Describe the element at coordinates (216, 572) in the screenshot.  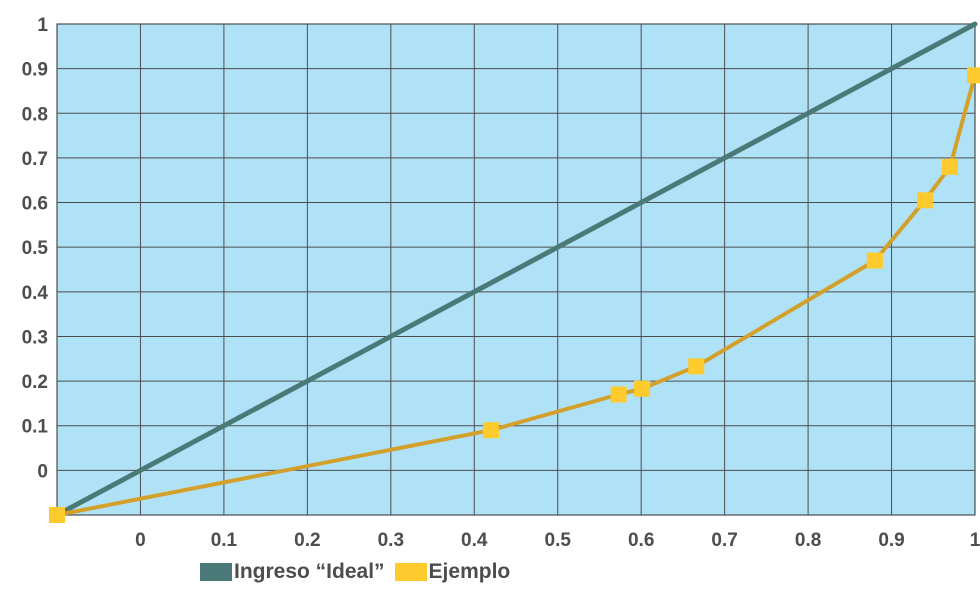
I see `legend-swatch-ideal` at that location.